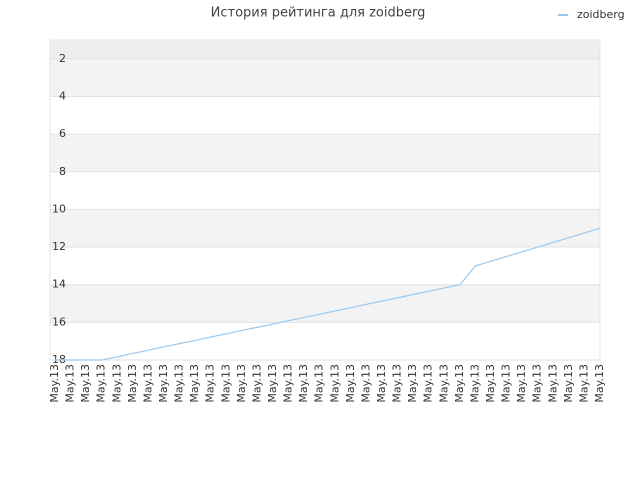 The width and height of the screenshot is (640, 480). Describe the element at coordinates (59, 321) in the screenshot. I see `y-tick-label: 16` at that location.